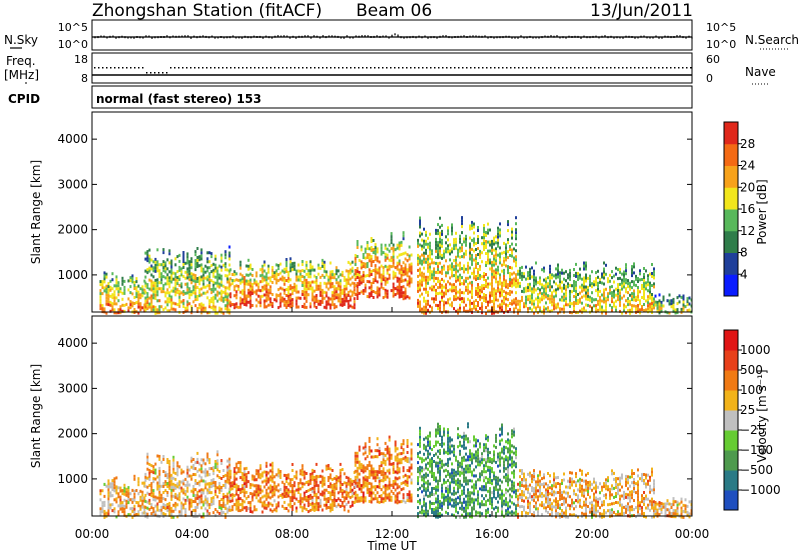 Image resolution: width=800 pixels, height=554 pixels. What do you see at coordinates (731, 220) in the screenshot?
I see `power-colorbar-swatch` at bounding box center [731, 220].